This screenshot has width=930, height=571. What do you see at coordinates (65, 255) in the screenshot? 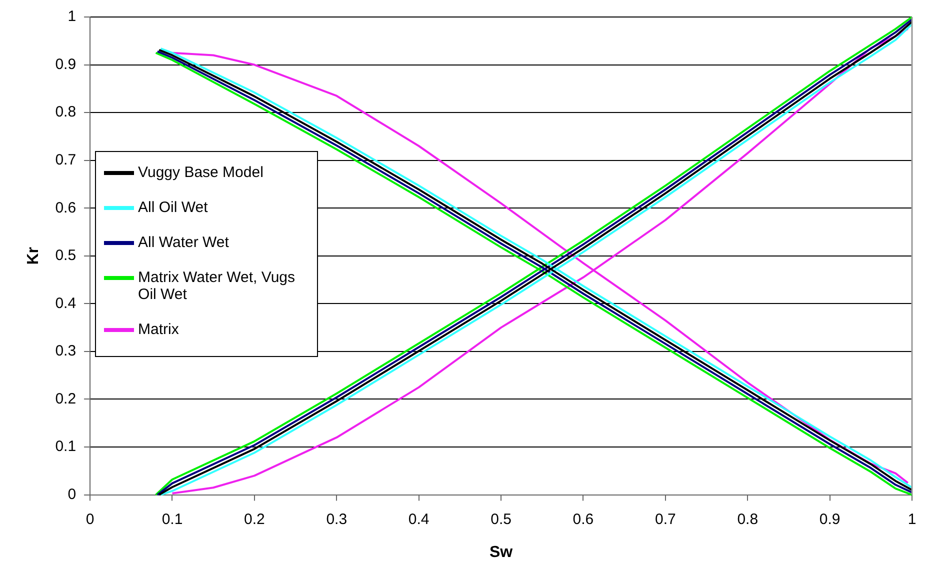
I see `y-tick-label: 0.5` at bounding box center [65, 255].